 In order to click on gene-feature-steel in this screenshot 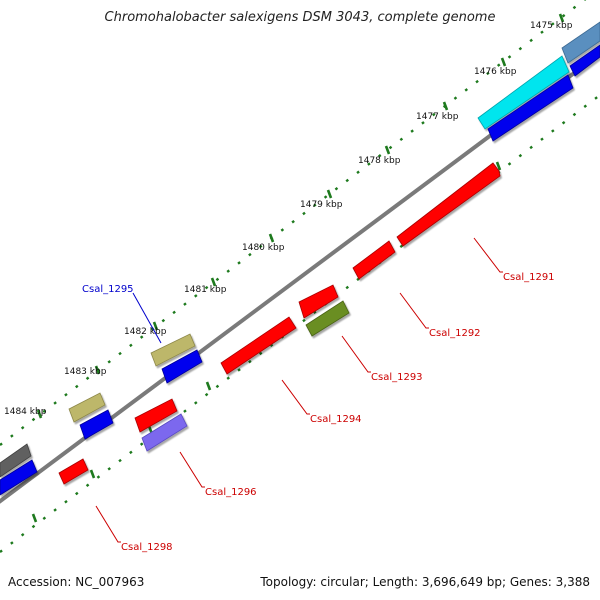, I will do `click(580, 42)`.